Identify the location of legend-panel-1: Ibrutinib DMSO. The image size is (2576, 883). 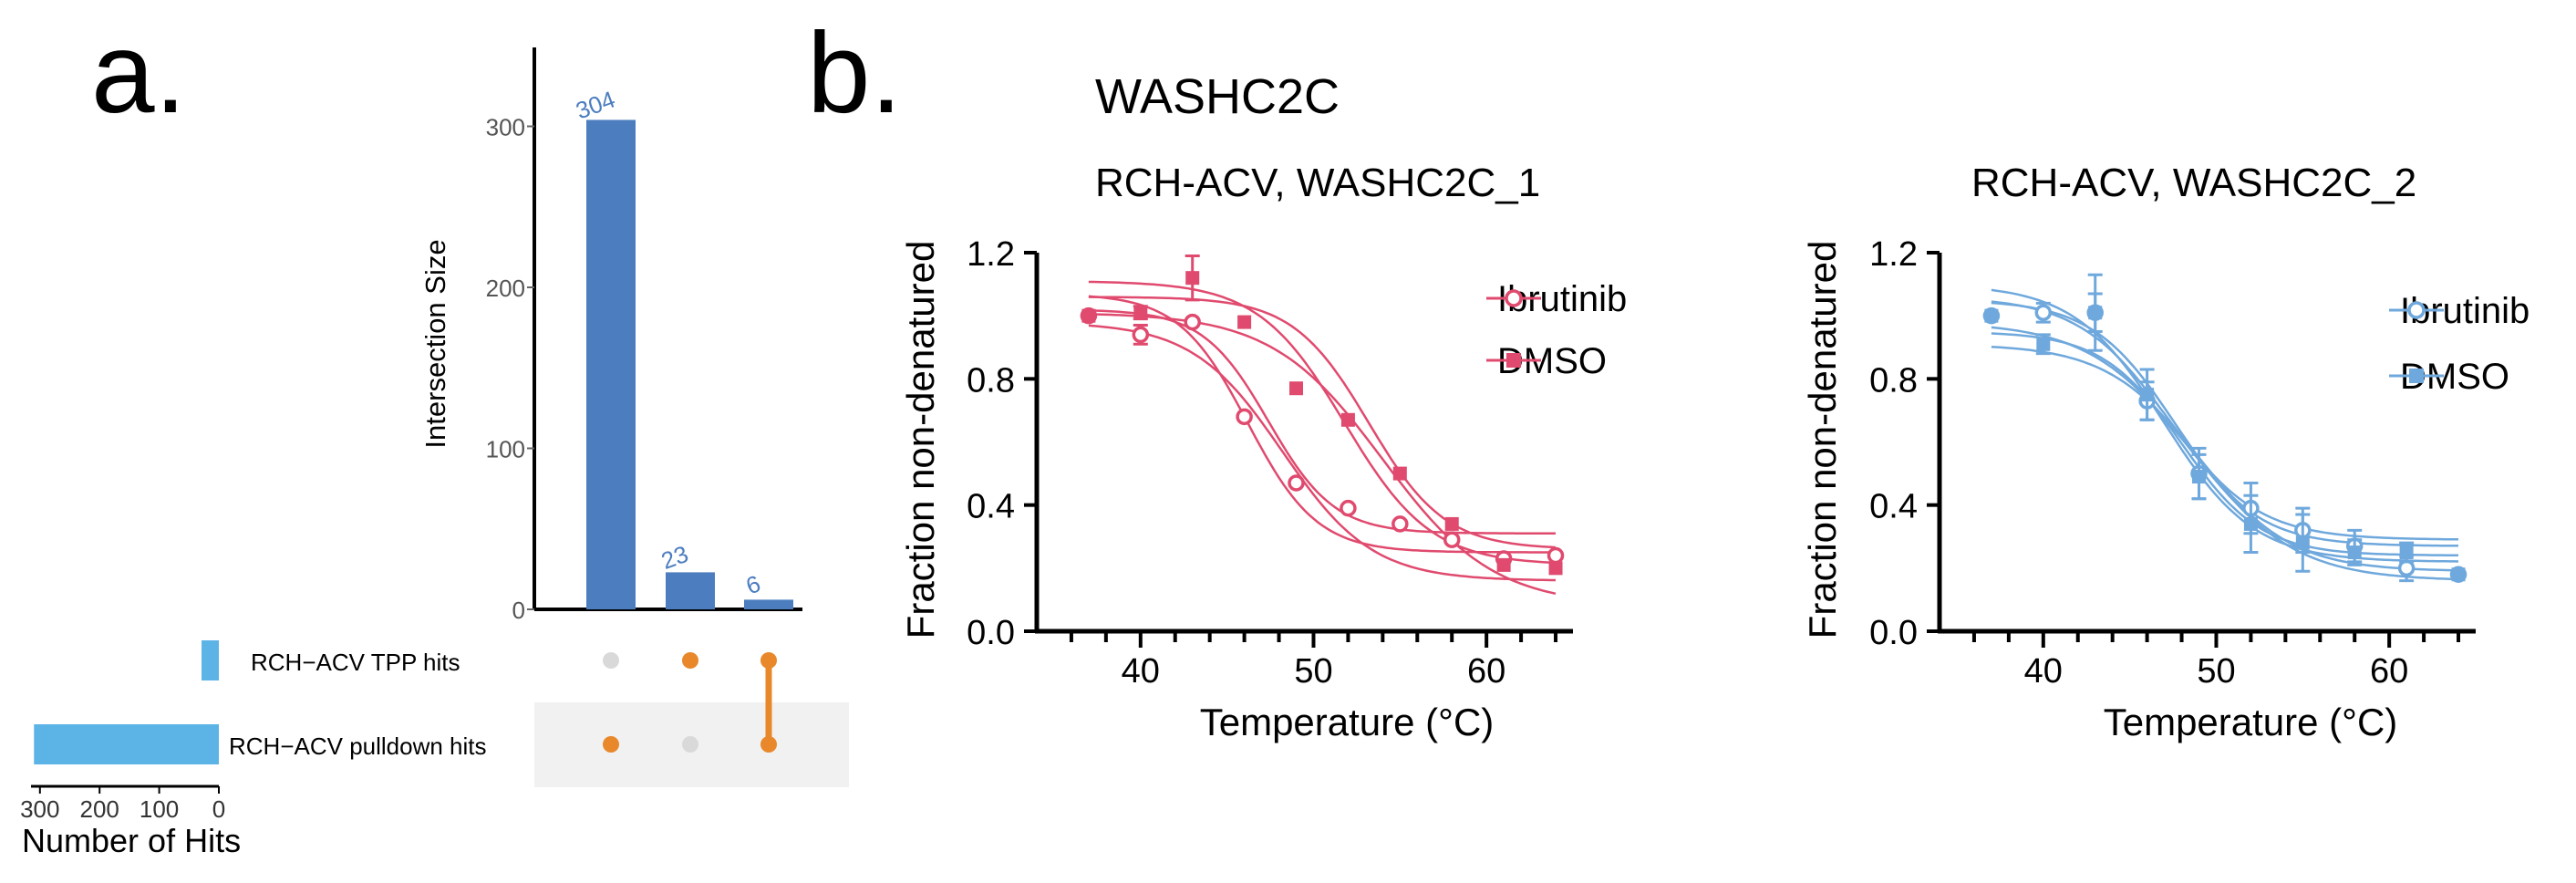
(1562, 330).